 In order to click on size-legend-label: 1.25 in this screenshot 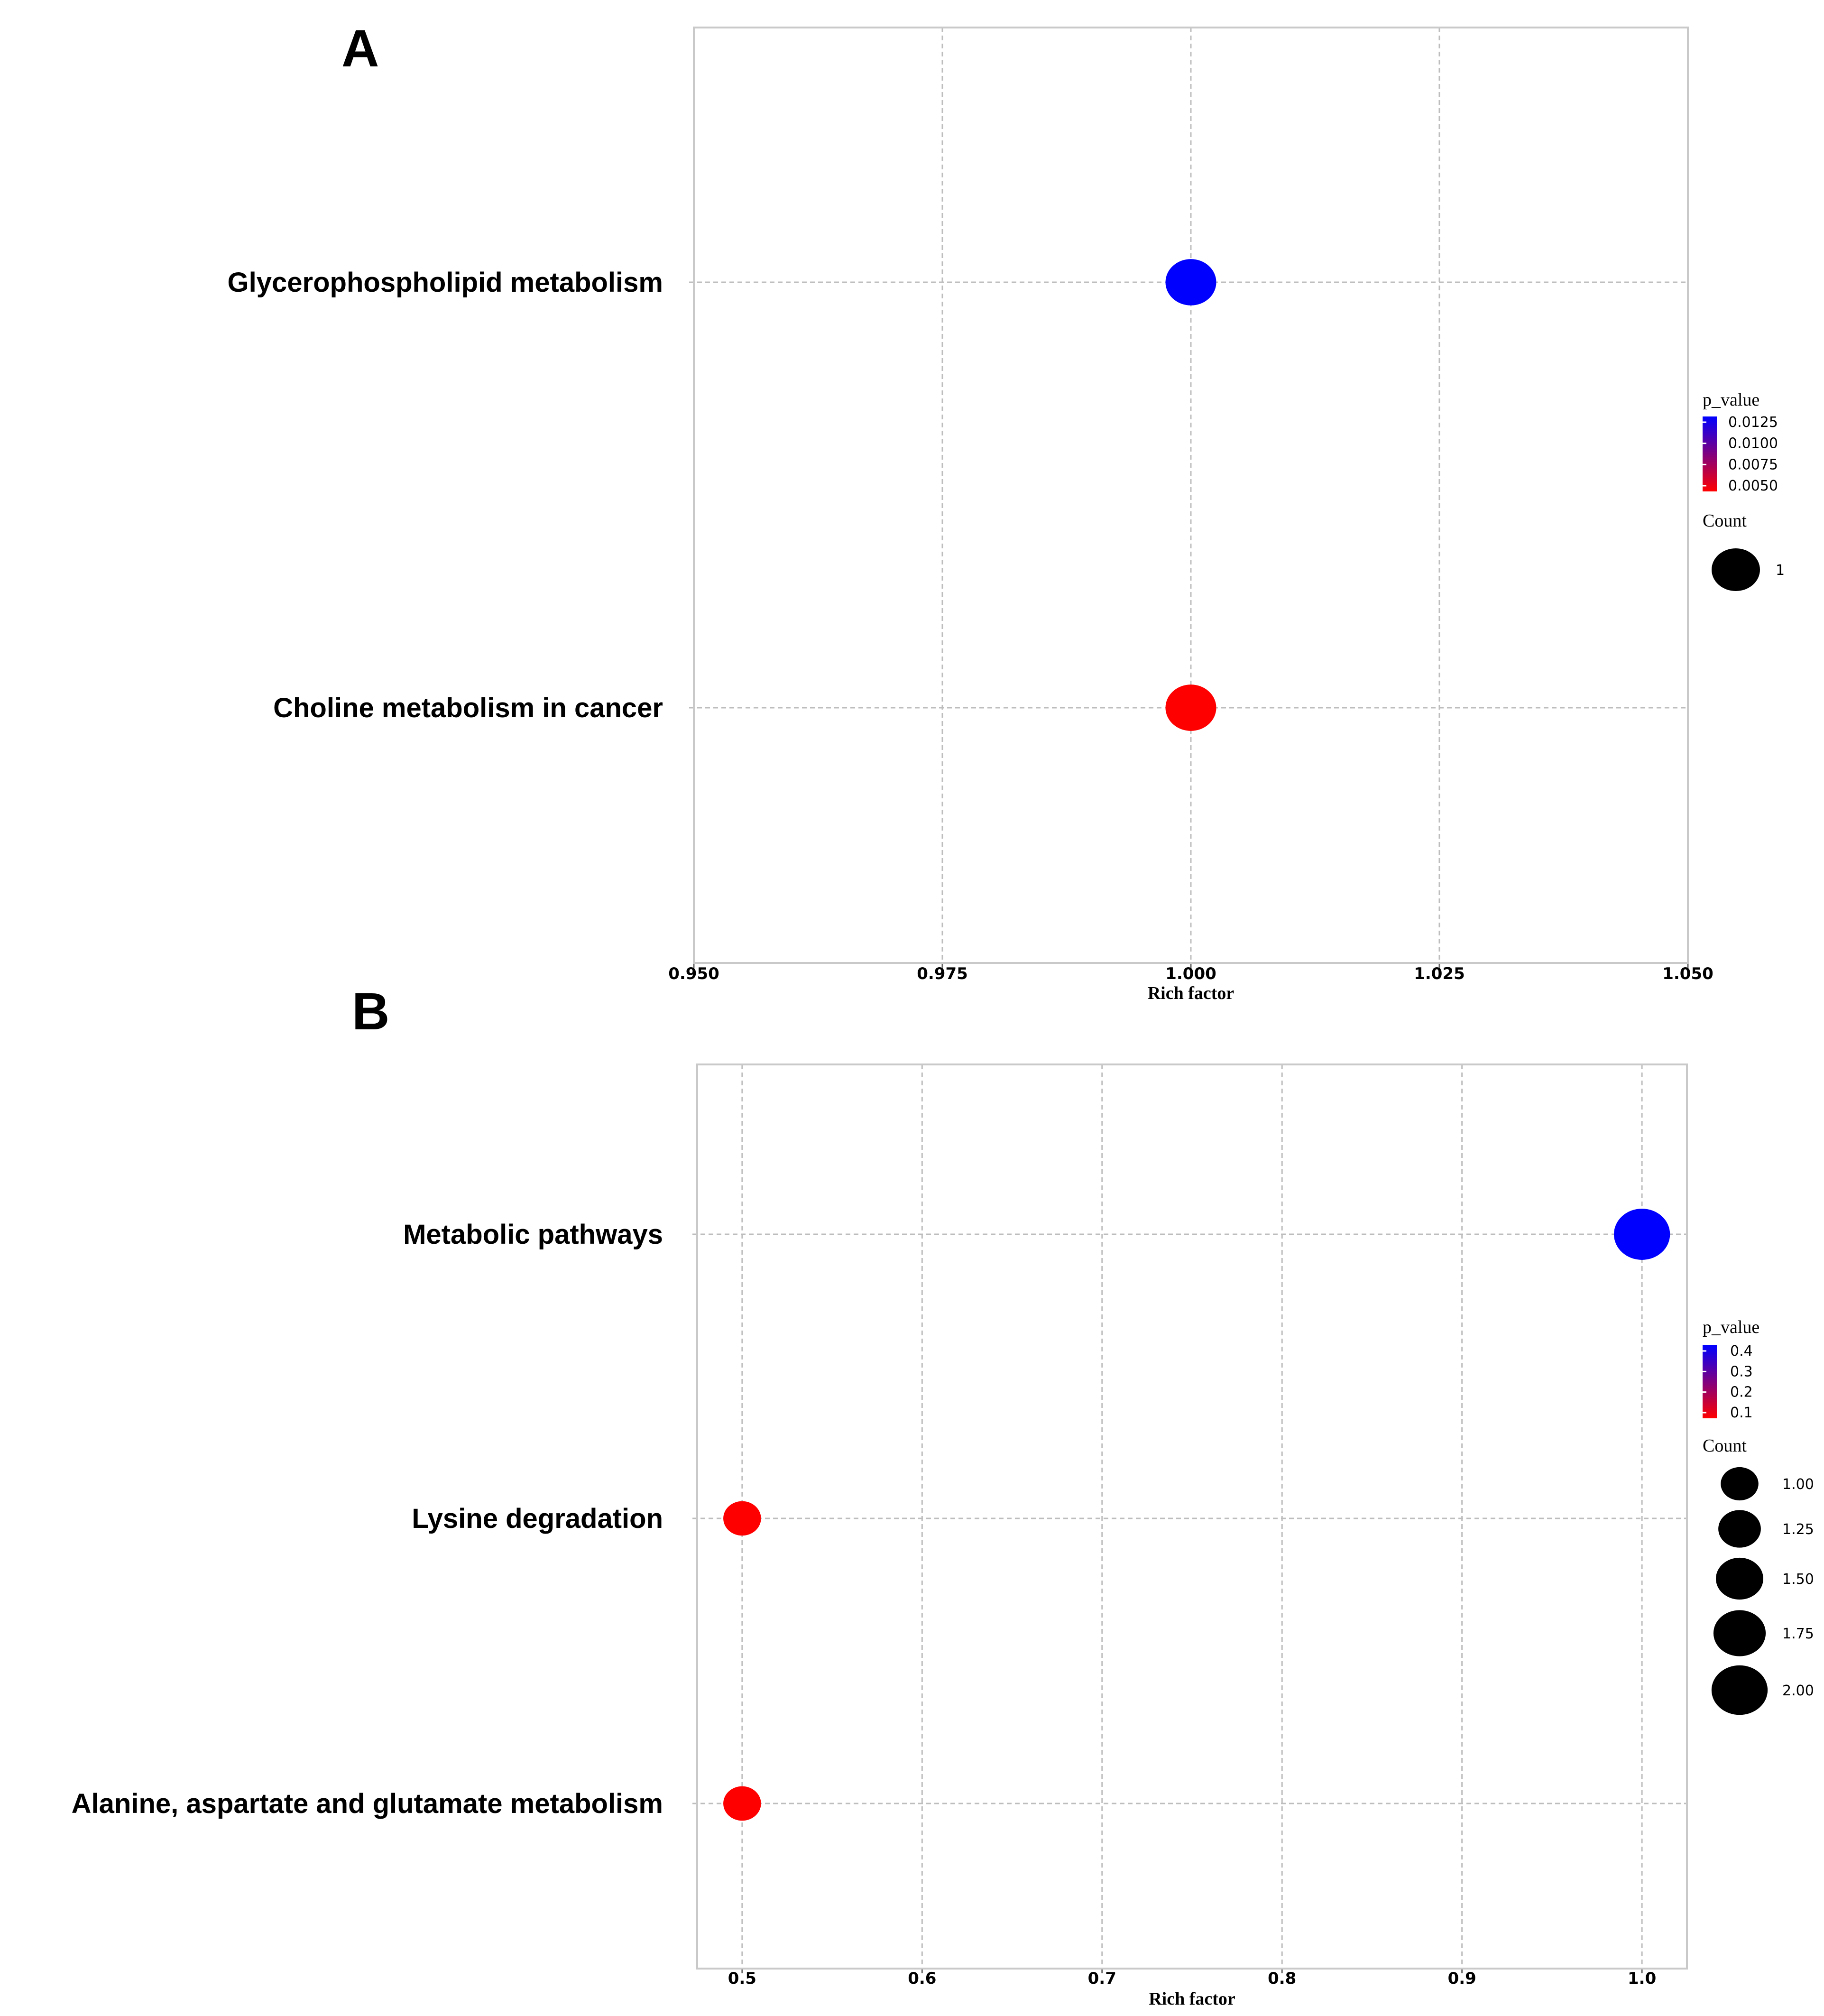, I will do `click(1798, 1529)`.